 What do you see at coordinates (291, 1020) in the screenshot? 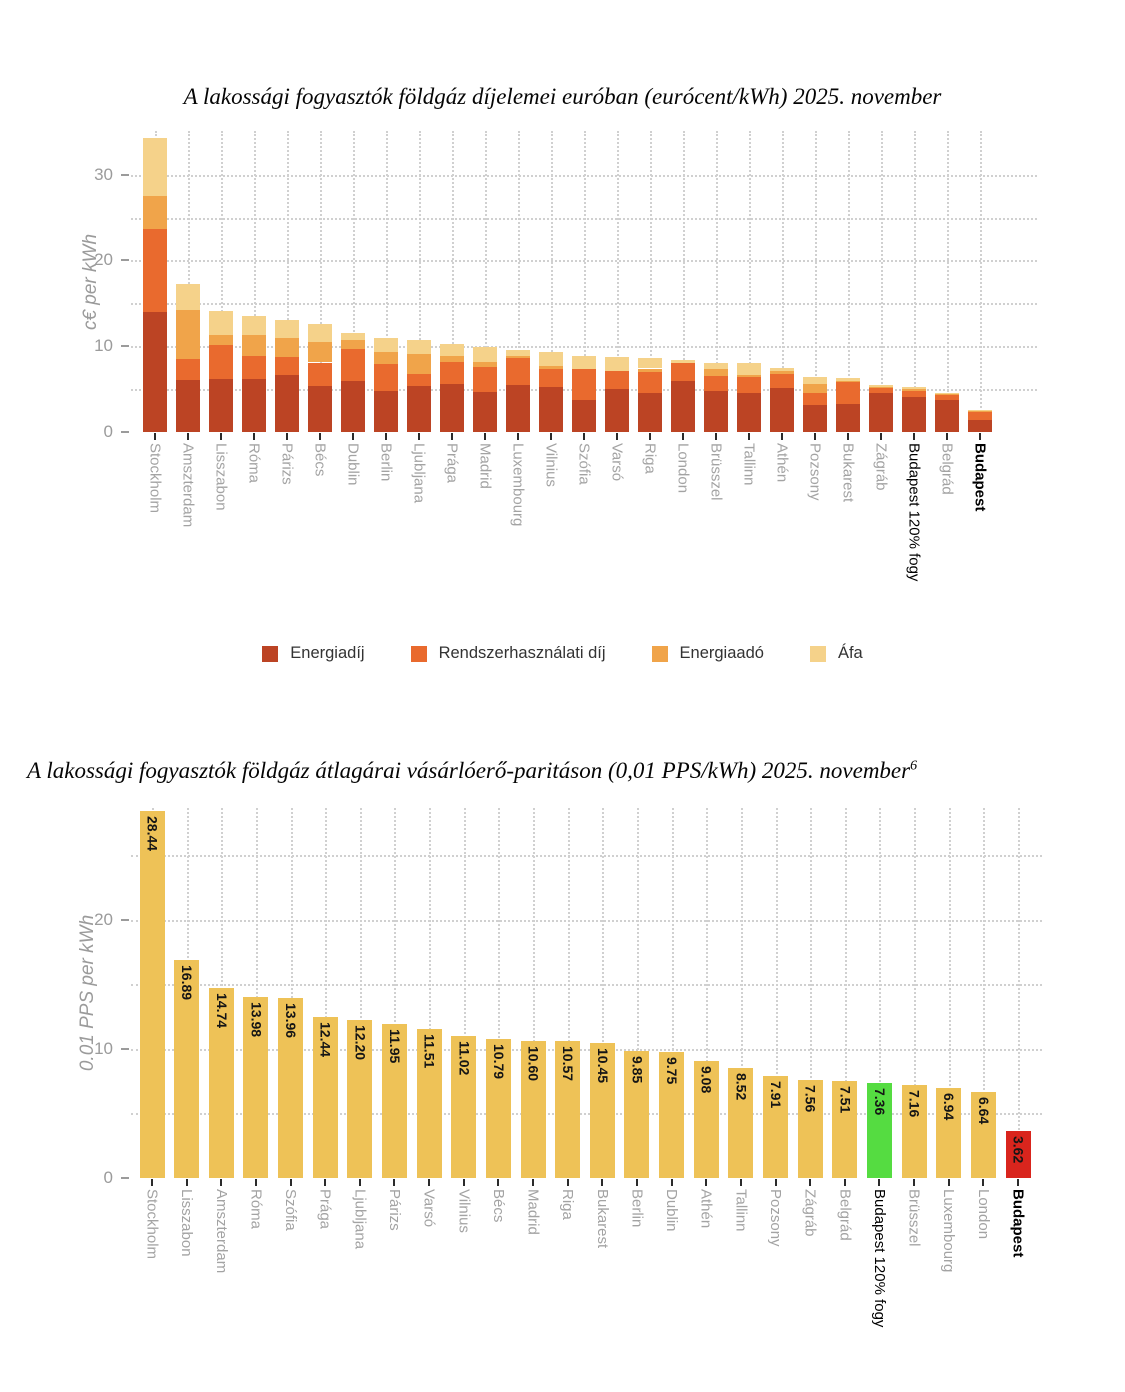
I see `value-label: 13.96` at bounding box center [291, 1020].